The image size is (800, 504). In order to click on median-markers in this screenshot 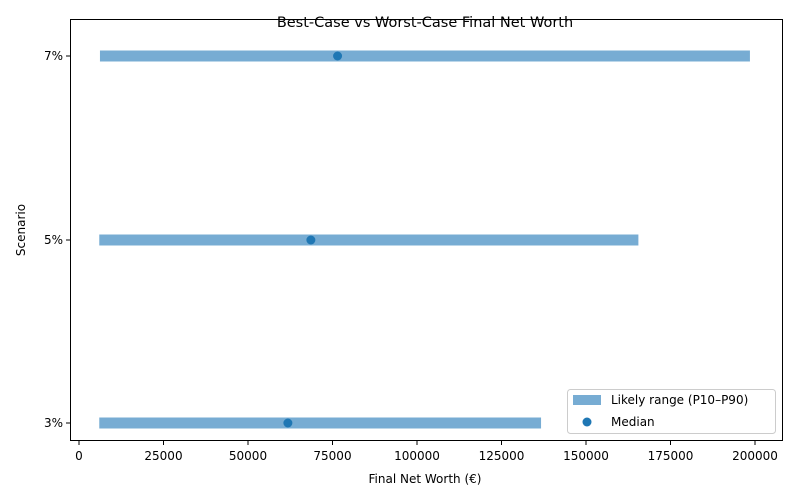, I will do `click(313, 239)`.